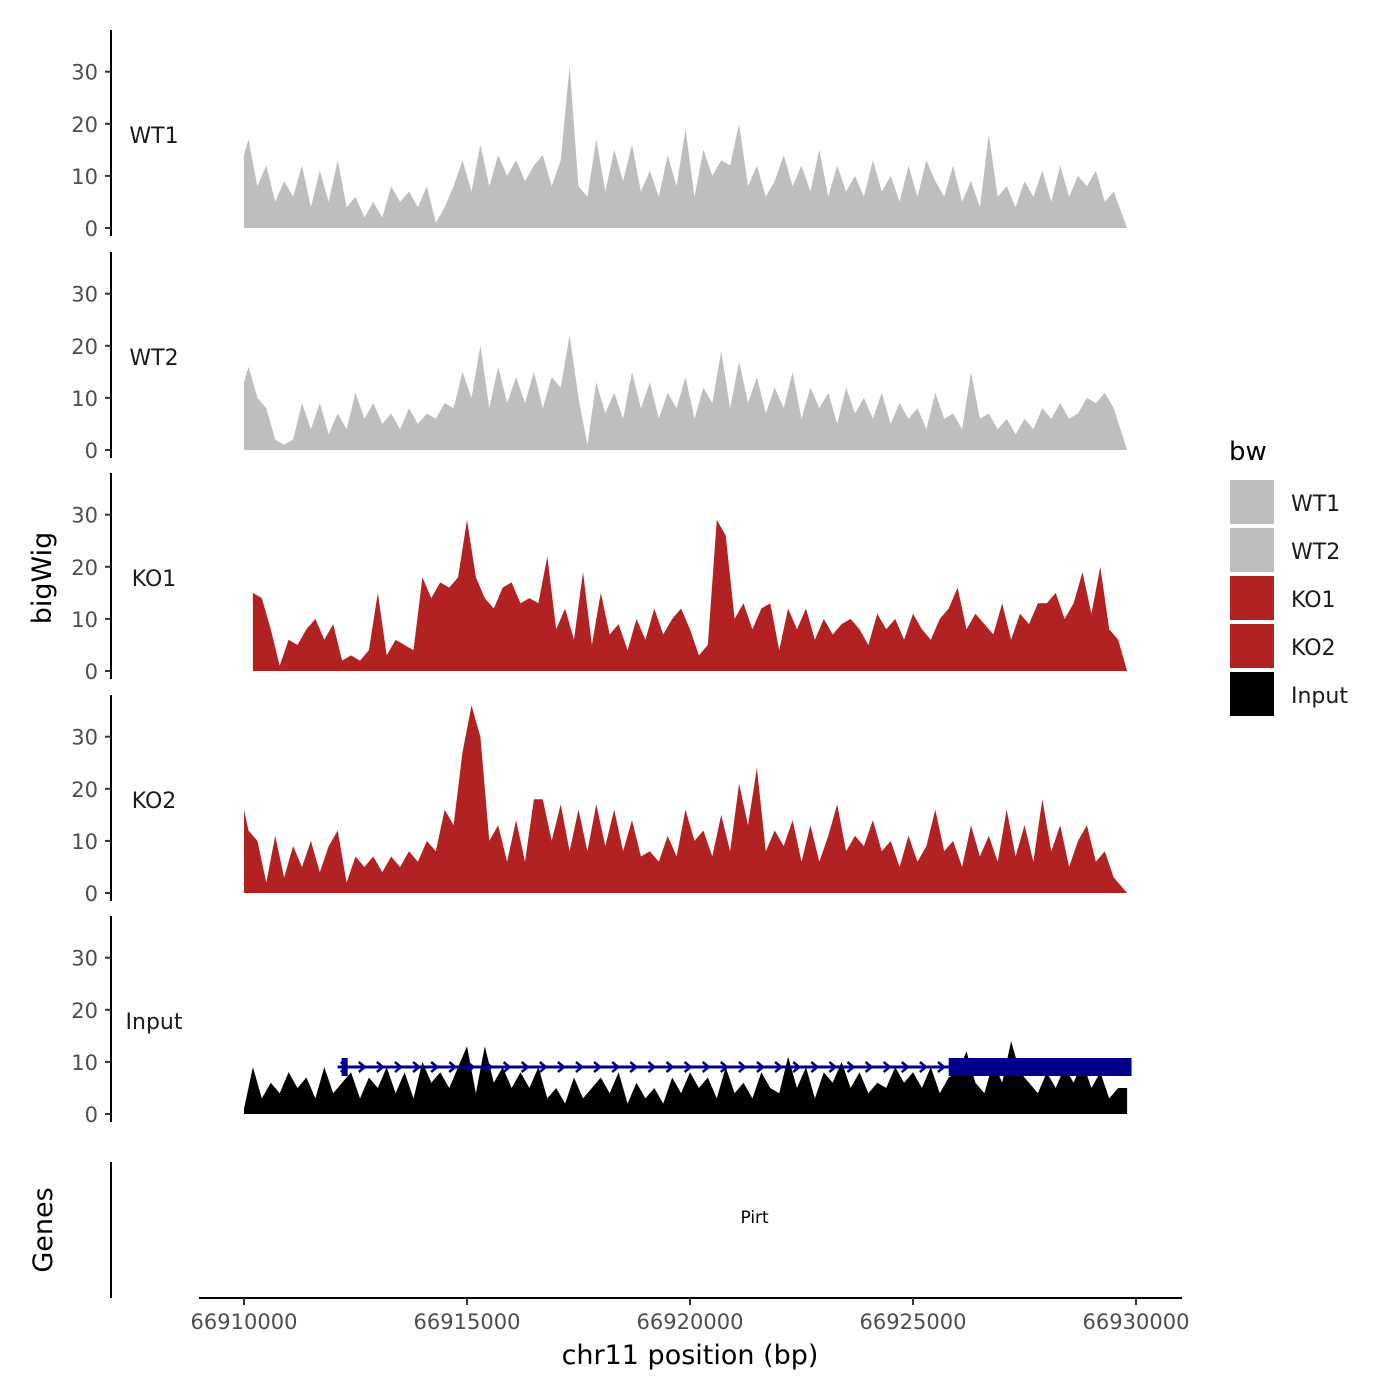 The width and height of the screenshot is (1400, 1400). What do you see at coordinates (686, 147) in the screenshot?
I see `area-wt1` at bounding box center [686, 147].